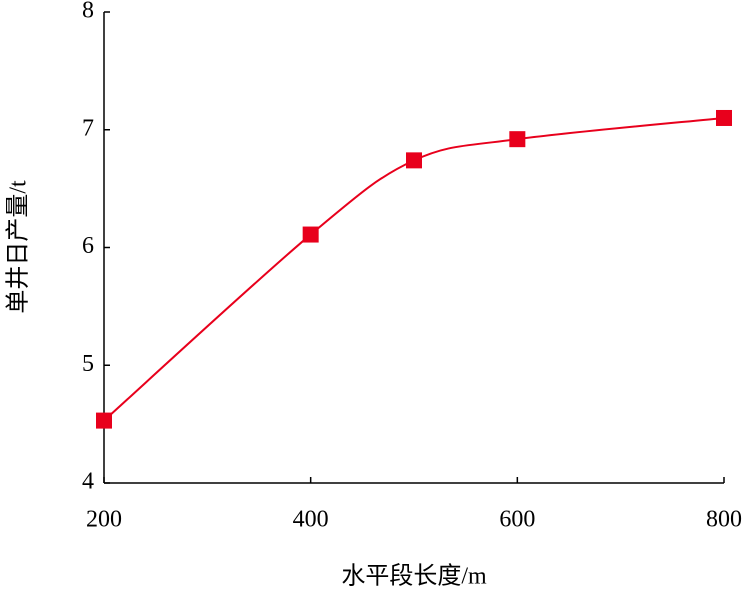  Describe the element at coordinates (18, 247) in the screenshot. I see `y-axis-label: 单井日产量/t` at that location.